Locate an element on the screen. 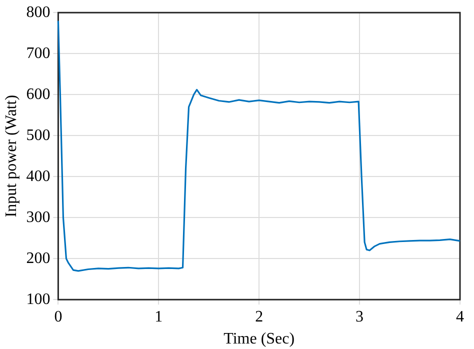 The height and width of the screenshot is (349, 474). y-tick-label: 600 is located at coordinates (38, 94).